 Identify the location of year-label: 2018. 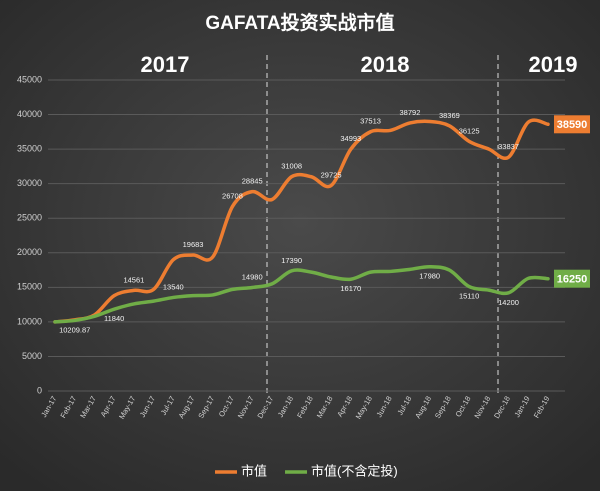
(385, 64).